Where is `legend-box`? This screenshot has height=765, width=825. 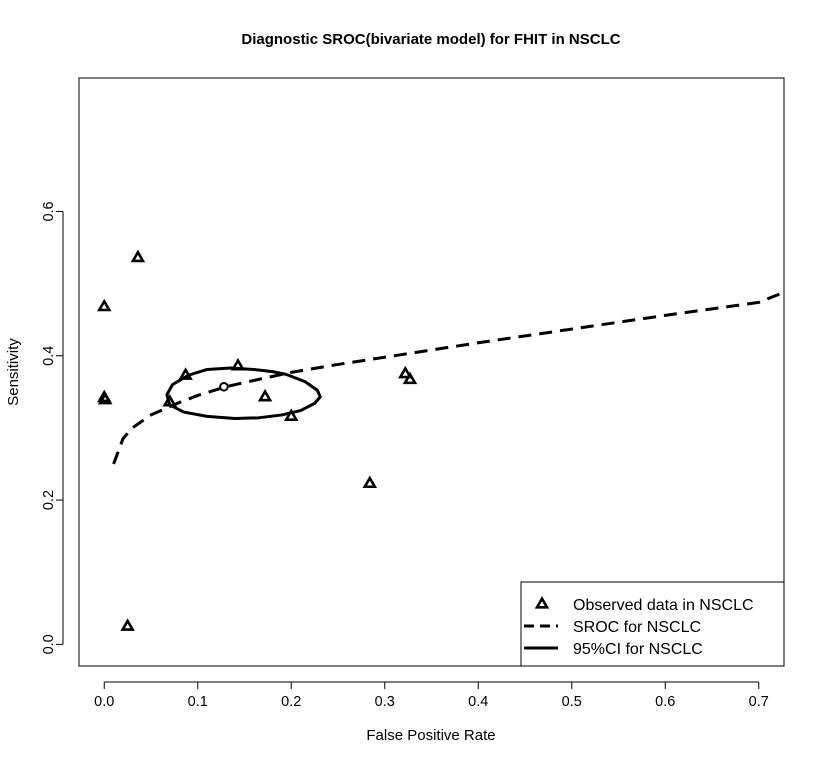 legend-box is located at coordinates (652, 624).